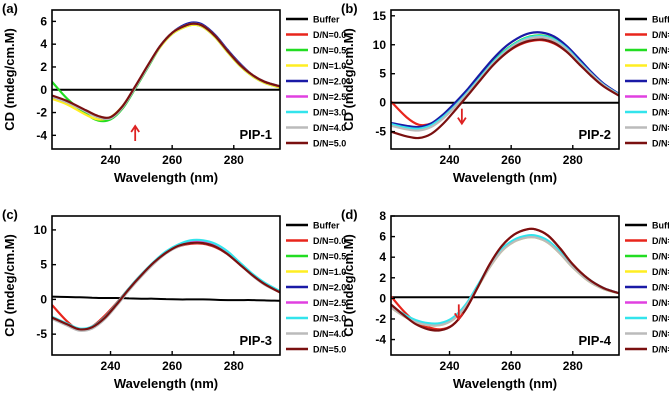 This screenshot has height=407, width=669. Describe the element at coordinates (380, 16) in the screenshot. I see `y-tick-label: 15` at that location.